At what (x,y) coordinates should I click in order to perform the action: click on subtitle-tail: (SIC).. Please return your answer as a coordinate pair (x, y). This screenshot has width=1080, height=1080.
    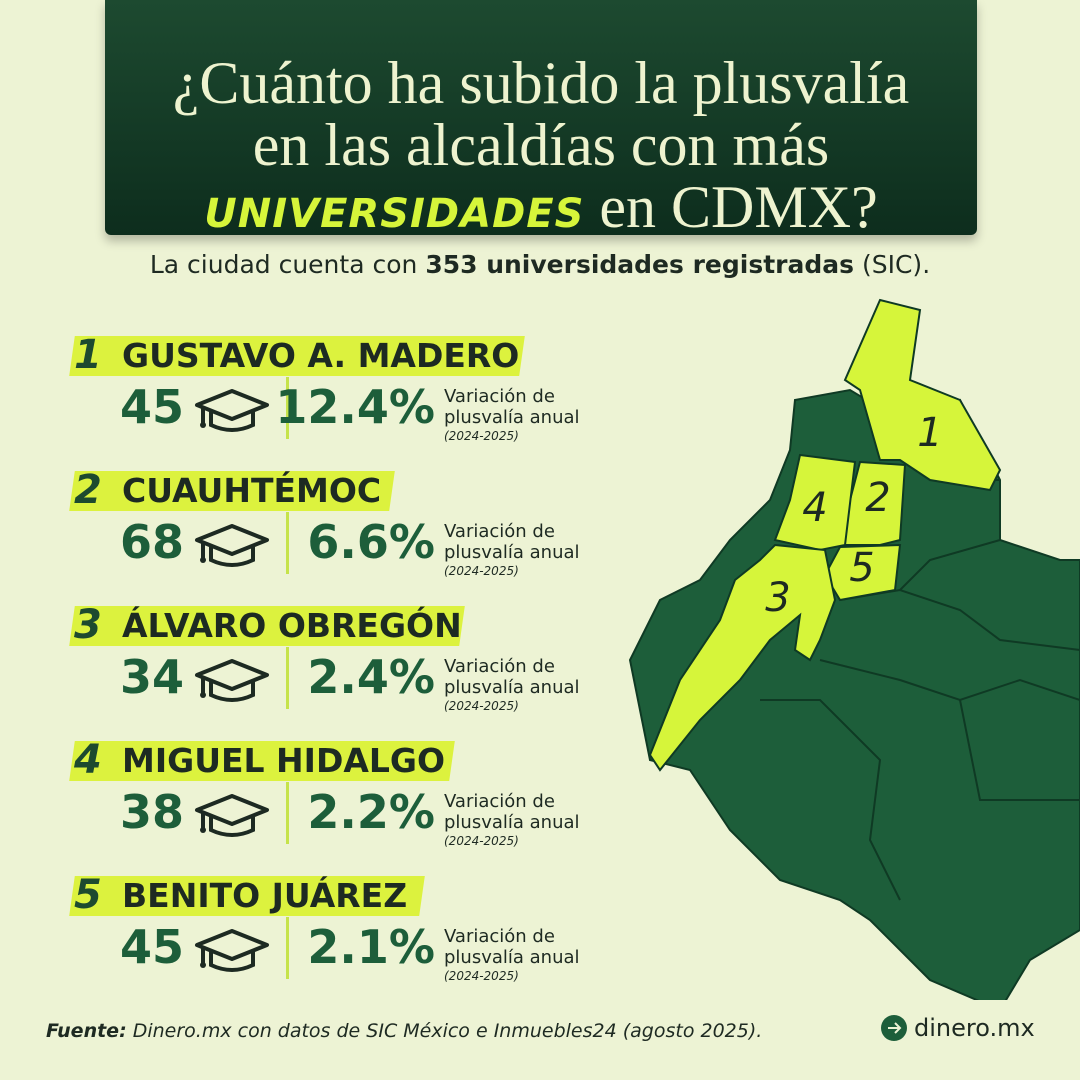
    Looking at the image, I should click on (896, 264).